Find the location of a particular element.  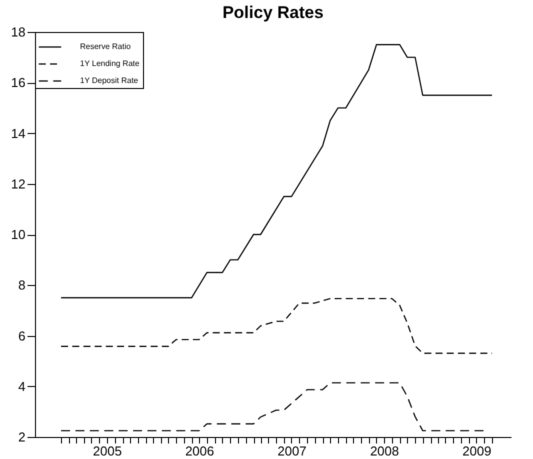

y-tick-label: 8 is located at coordinates (22, 285).